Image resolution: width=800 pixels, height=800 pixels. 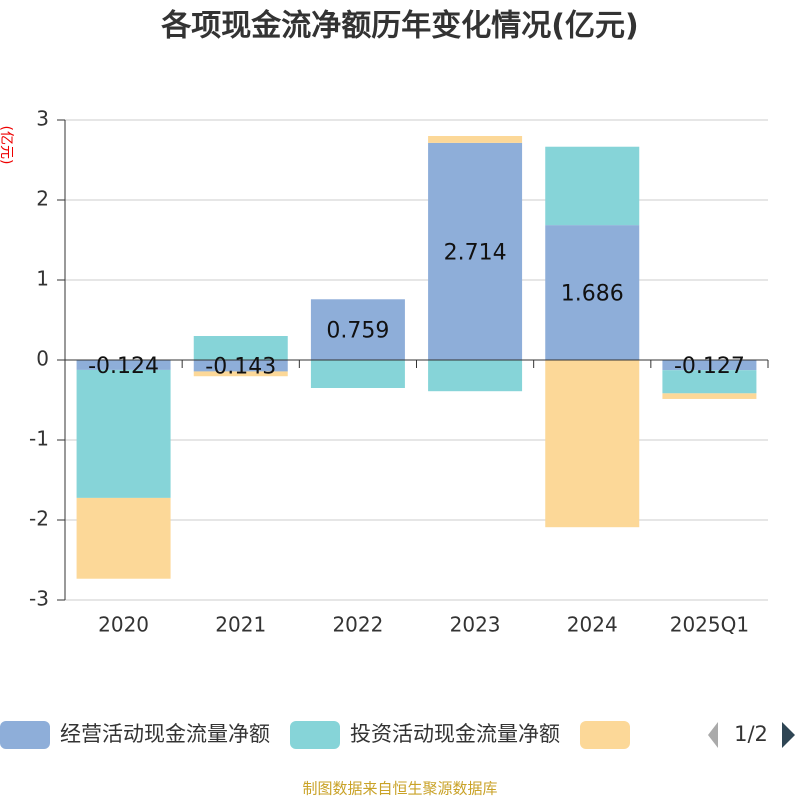 I want to click on data-label: 1.686, so click(x=592, y=294).